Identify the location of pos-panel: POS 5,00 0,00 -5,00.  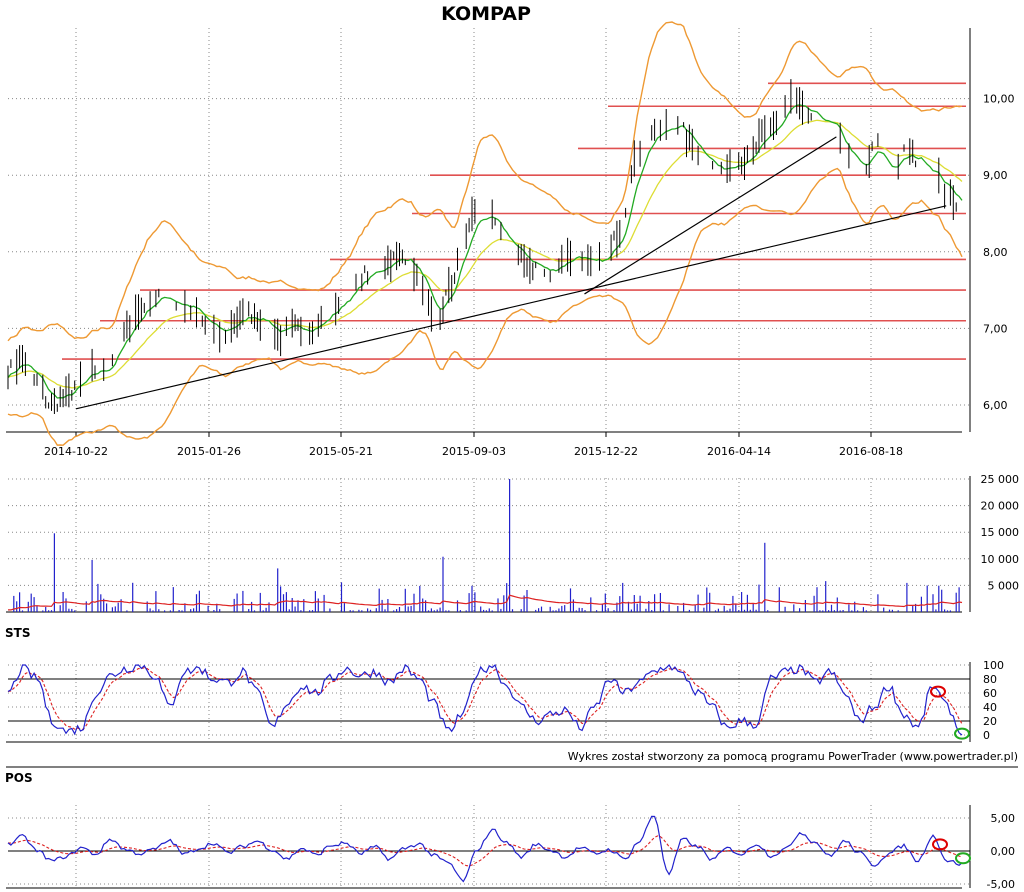
(510, 831).